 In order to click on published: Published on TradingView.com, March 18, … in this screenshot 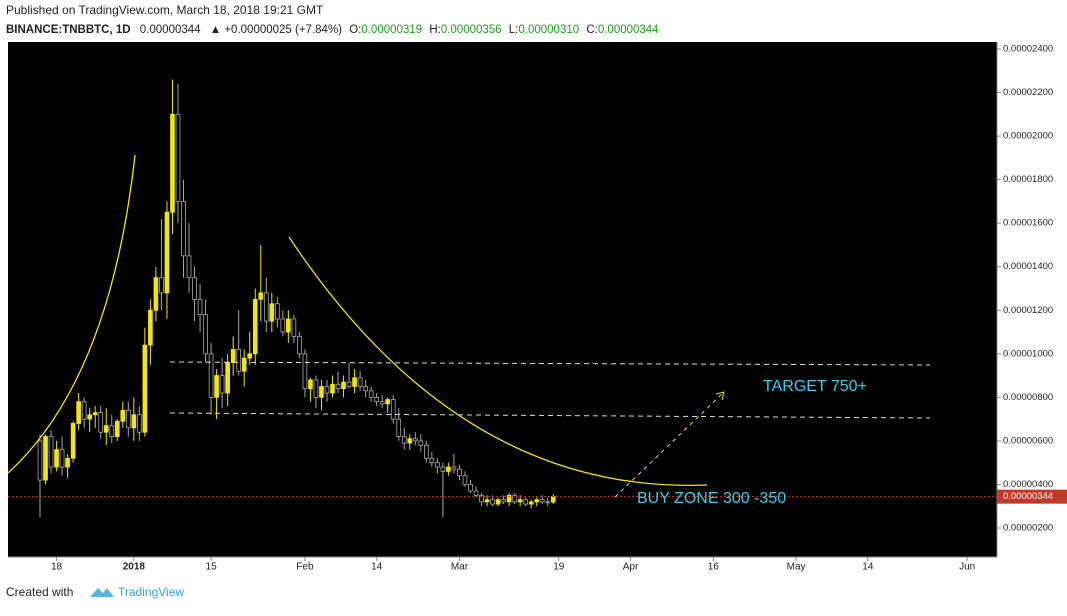, I will do `click(165, 10)`.